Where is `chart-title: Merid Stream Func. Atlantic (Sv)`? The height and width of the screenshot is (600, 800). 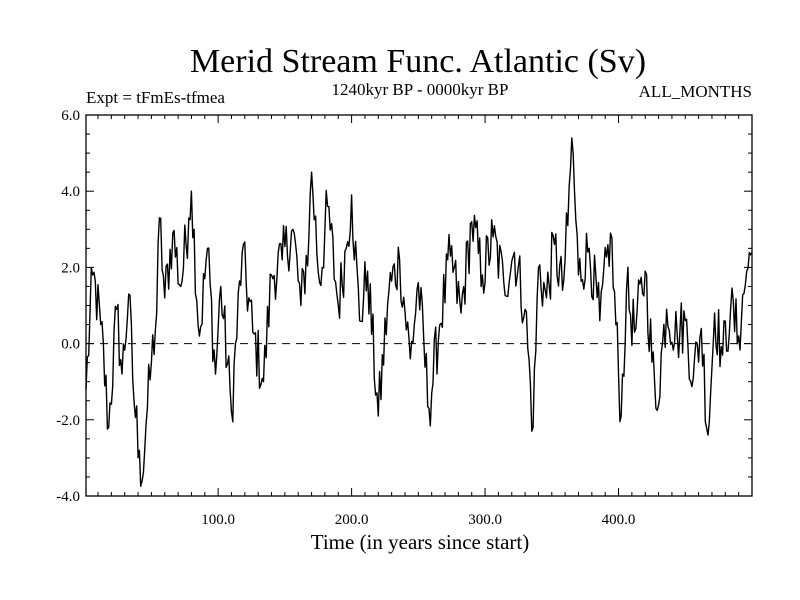 chart-title: Merid Stream Func. Atlantic (Sv) is located at coordinates (418, 61).